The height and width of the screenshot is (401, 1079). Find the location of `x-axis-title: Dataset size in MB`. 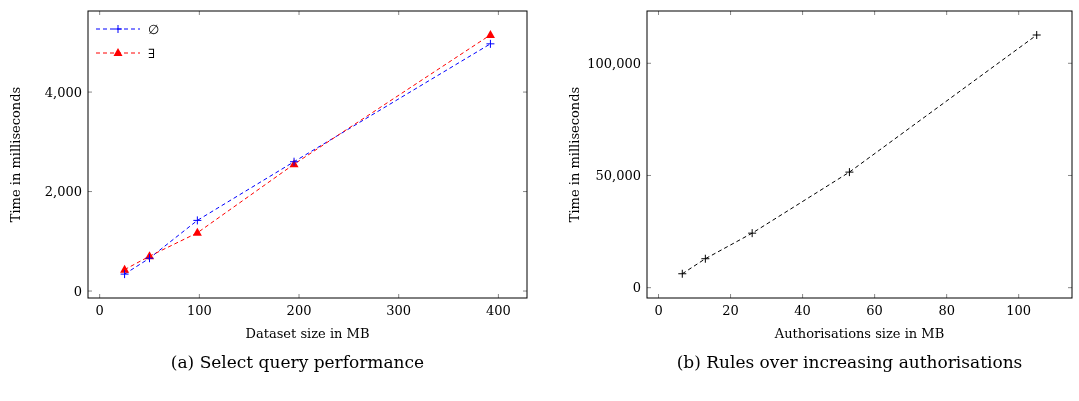

x-axis-title: Dataset size in MB is located at coordinates (307, 333).